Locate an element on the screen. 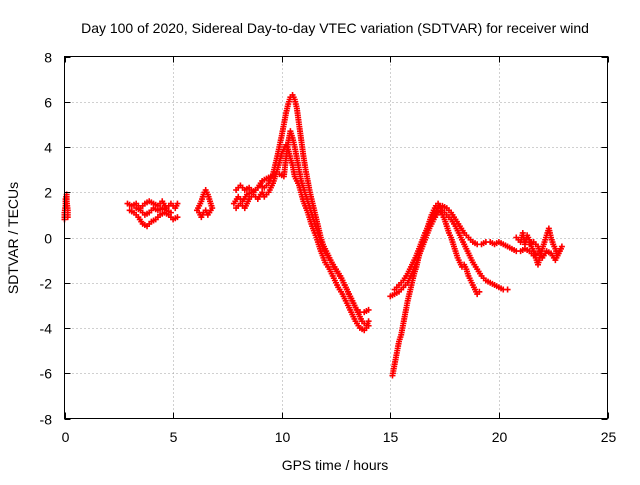 The image size is (640, 485). x-tick-label: 15 is located at coordinates (391, 437).